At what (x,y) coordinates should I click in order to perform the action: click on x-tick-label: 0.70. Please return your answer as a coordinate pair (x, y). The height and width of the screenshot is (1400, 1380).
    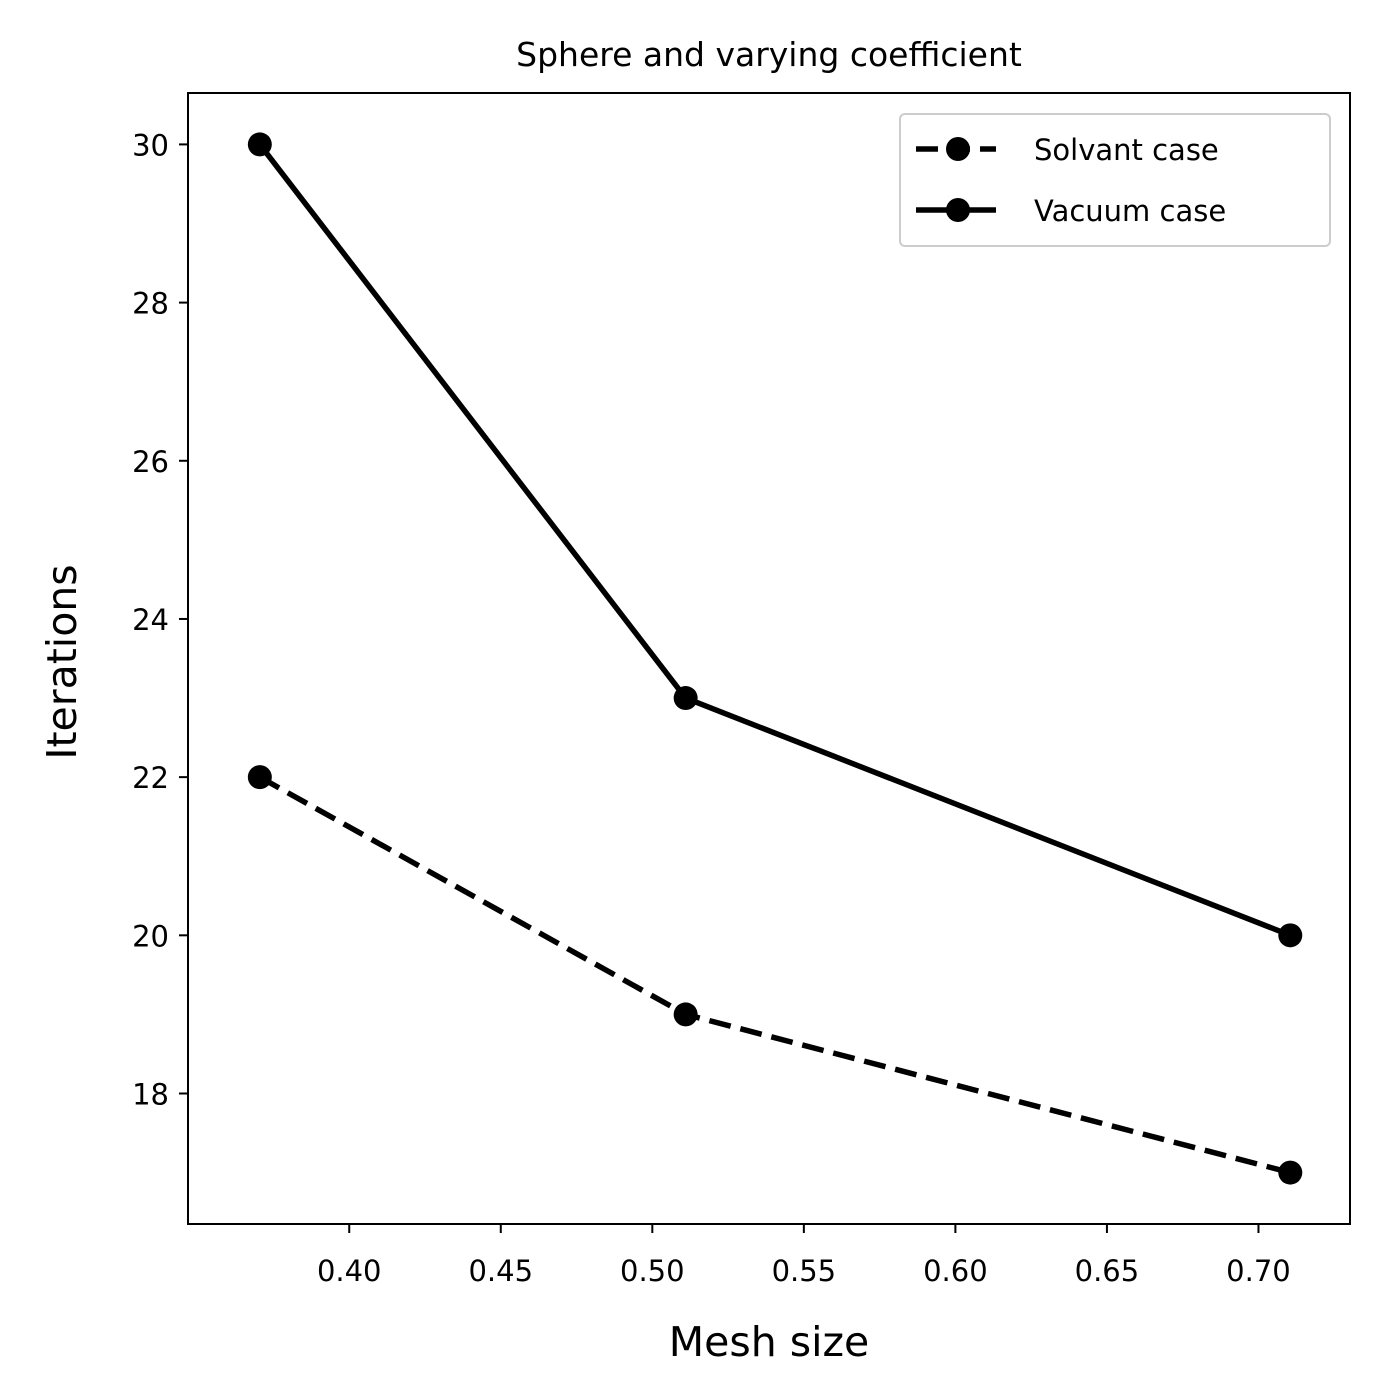
    Looking at the image, I should click on (1258, 1271).